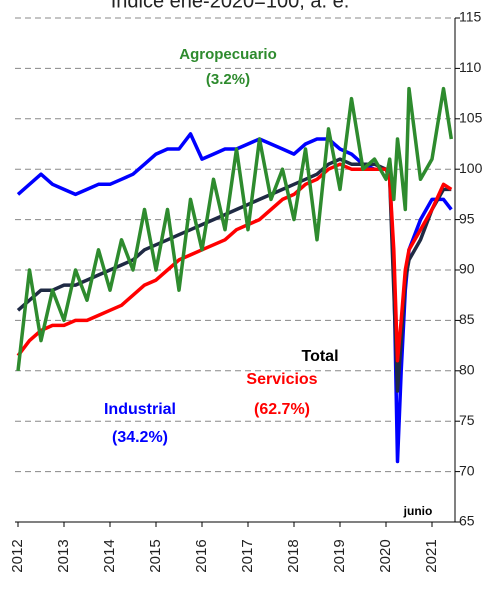 The height and width of the screenshot is (589, 496). What do you see at coordinates (281, 379) in the screenshot?
I see `annotation: Servicios` at bounding box center [281, 379].